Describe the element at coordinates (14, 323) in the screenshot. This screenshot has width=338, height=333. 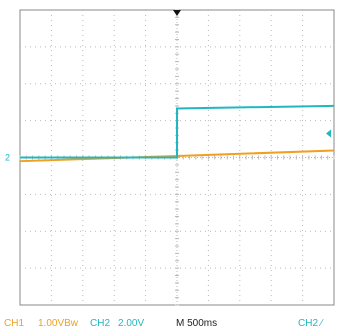
I see `ch1-label: CH1` at that location.